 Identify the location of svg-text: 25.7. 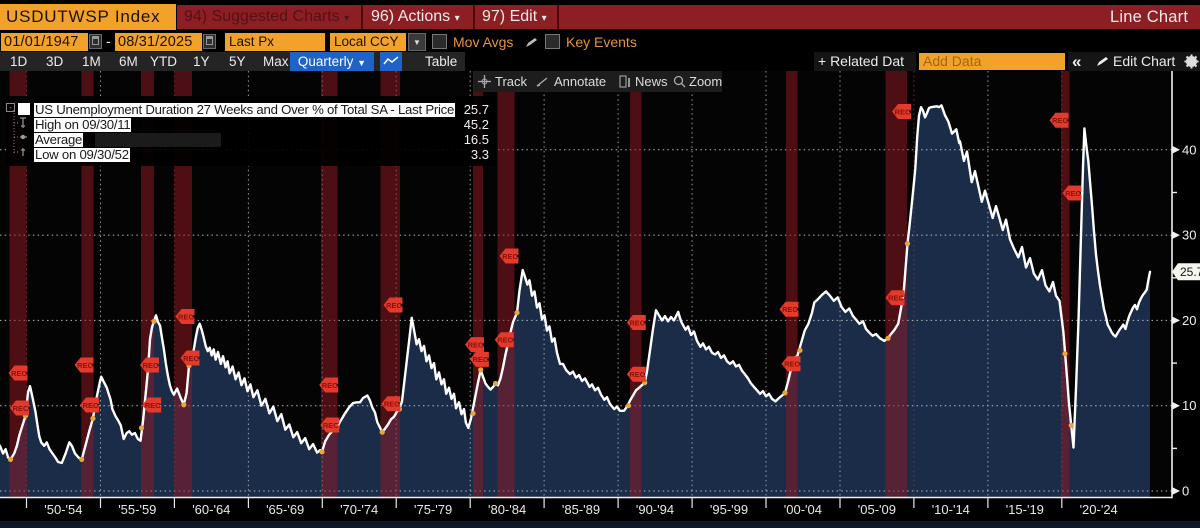
(1190, 272).